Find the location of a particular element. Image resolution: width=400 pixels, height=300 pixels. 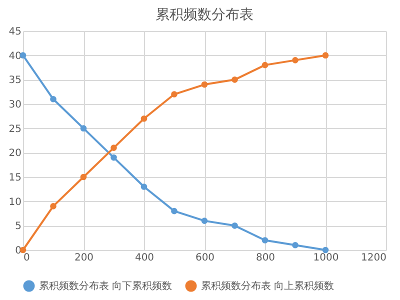

x-tick-label: 800 is located at coordinates (266, 258).